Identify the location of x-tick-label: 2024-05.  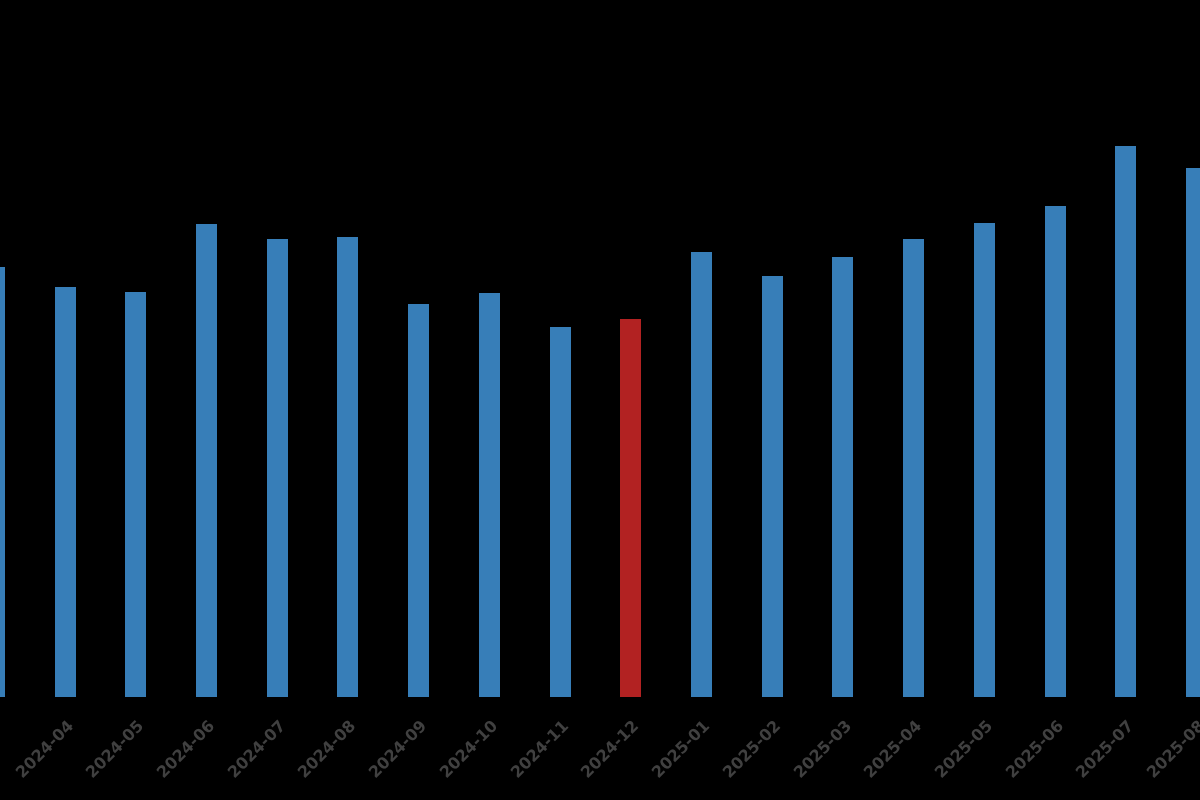
(115, 749).